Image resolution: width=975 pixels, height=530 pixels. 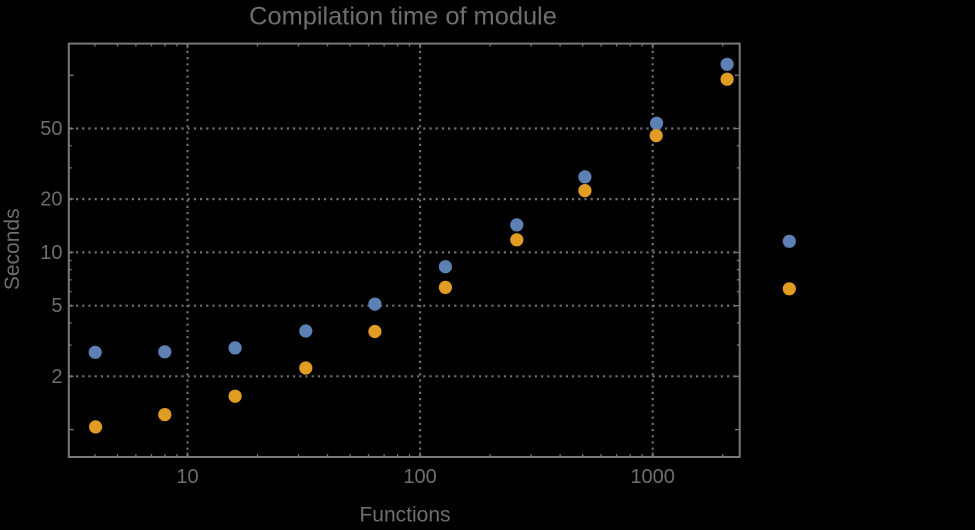 What do you see at coordinates (56, 377) in the screenshot?
I see `svg-text: 2` at bounding box center [56, 377].